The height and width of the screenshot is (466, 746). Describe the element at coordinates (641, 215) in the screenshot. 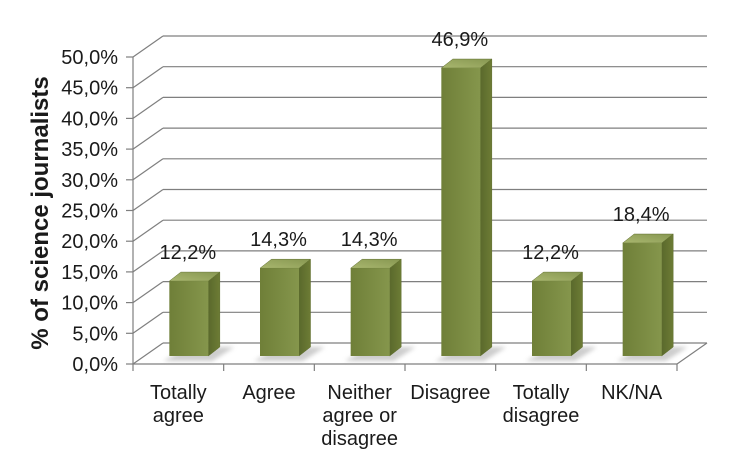

I see `data-label-nk-na: 18,4%` at that location.